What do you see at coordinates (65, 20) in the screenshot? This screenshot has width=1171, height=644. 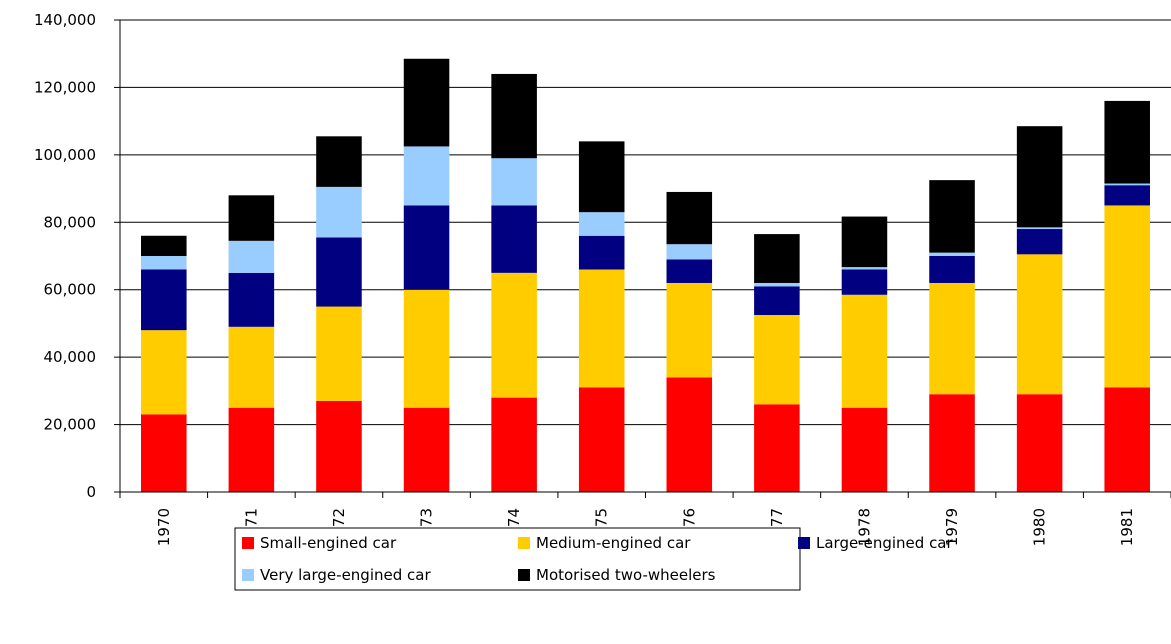 I see `y-tick-label: 140,000` at bounding box center [65, 20].